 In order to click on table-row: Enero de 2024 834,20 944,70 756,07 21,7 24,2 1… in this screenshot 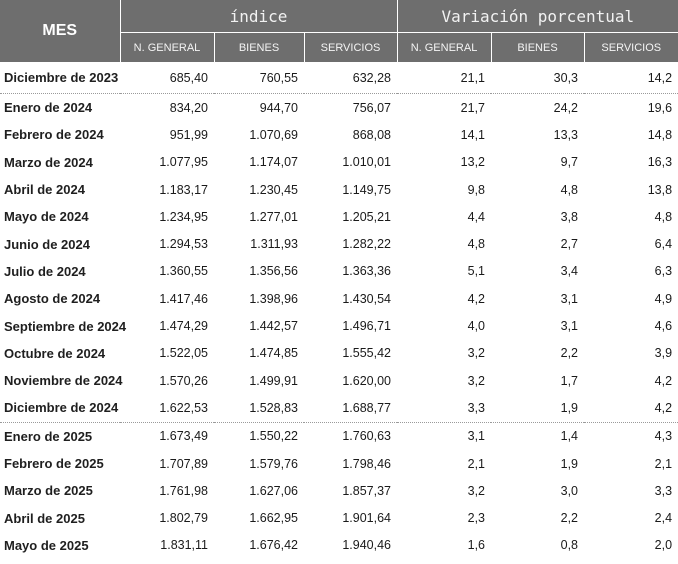, I will do `click(339, 107)`.